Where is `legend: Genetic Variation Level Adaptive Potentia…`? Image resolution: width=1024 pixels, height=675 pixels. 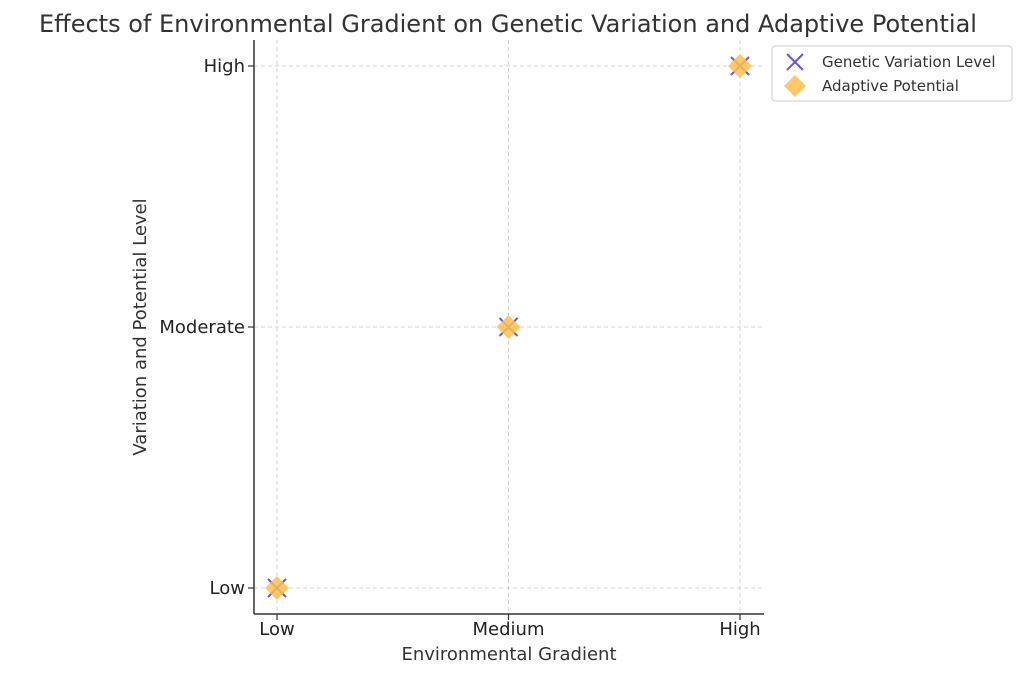
legend: Genetic Variation Level Adaptive Potentia… is located at coordinates (892, 73).